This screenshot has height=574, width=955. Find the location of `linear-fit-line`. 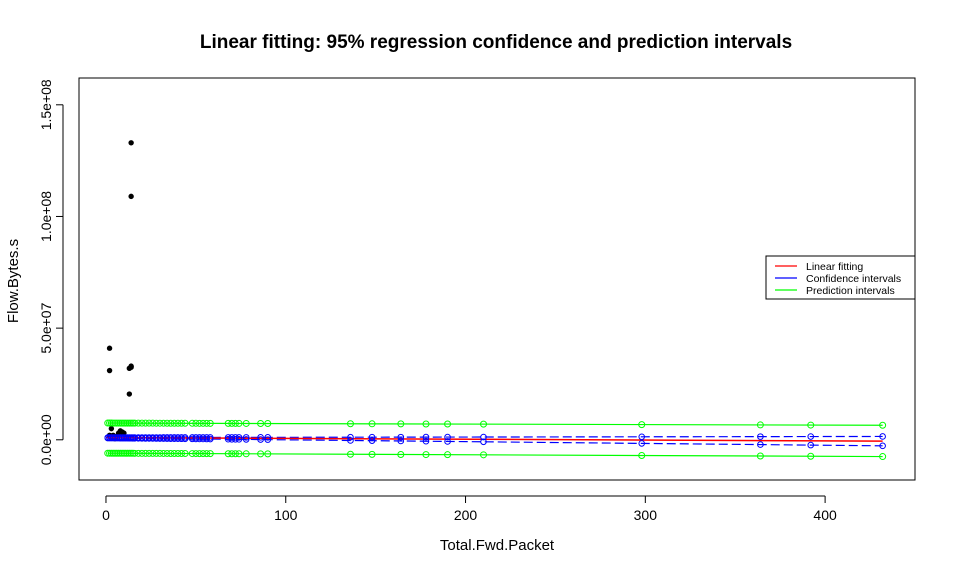

linear-fit-line is located at coordinates (494, 439).